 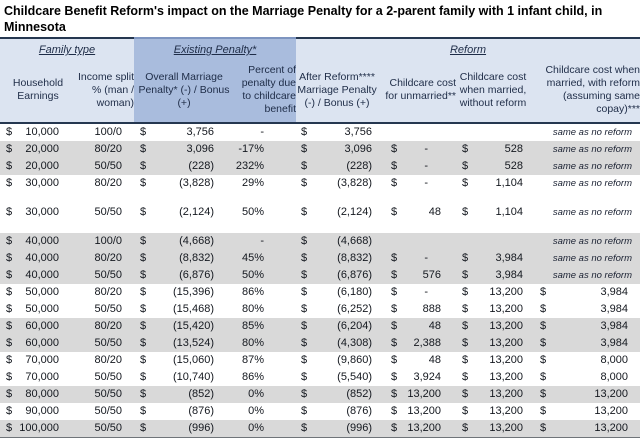 What do you see at coordinates (493, 258) in the screenshot?
I see `cell-cost-married-no-reform: $3,984` at bounding box center [493, 258].